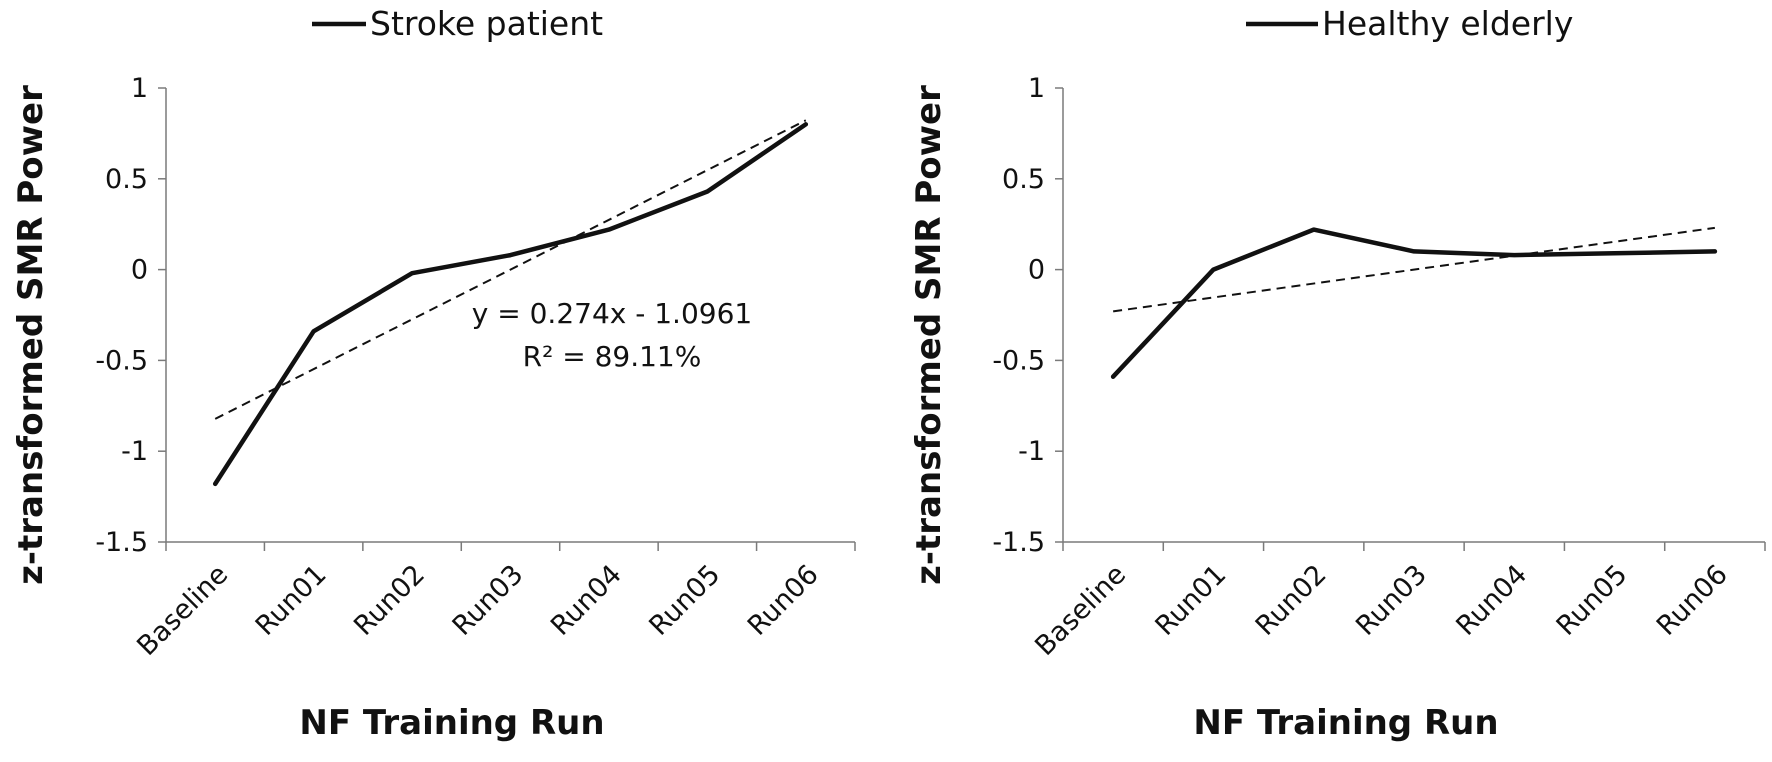  Describe the element at coordinates (612, 356) in the screenshot. I see `r-squared: R² = 89.11%` at that location.